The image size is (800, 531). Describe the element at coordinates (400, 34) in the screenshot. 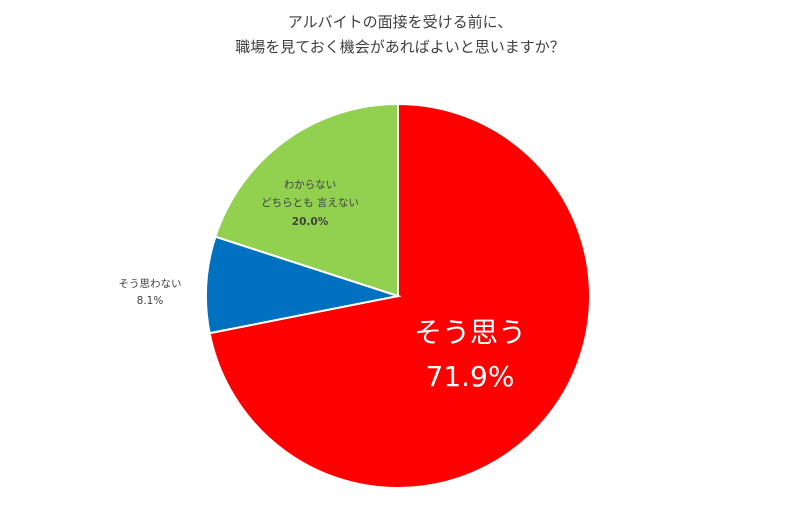

I see `chart-title: アルバイトの面接を受ける前に、 職場を見ておく機会があればよいと思いますか？` at that location.